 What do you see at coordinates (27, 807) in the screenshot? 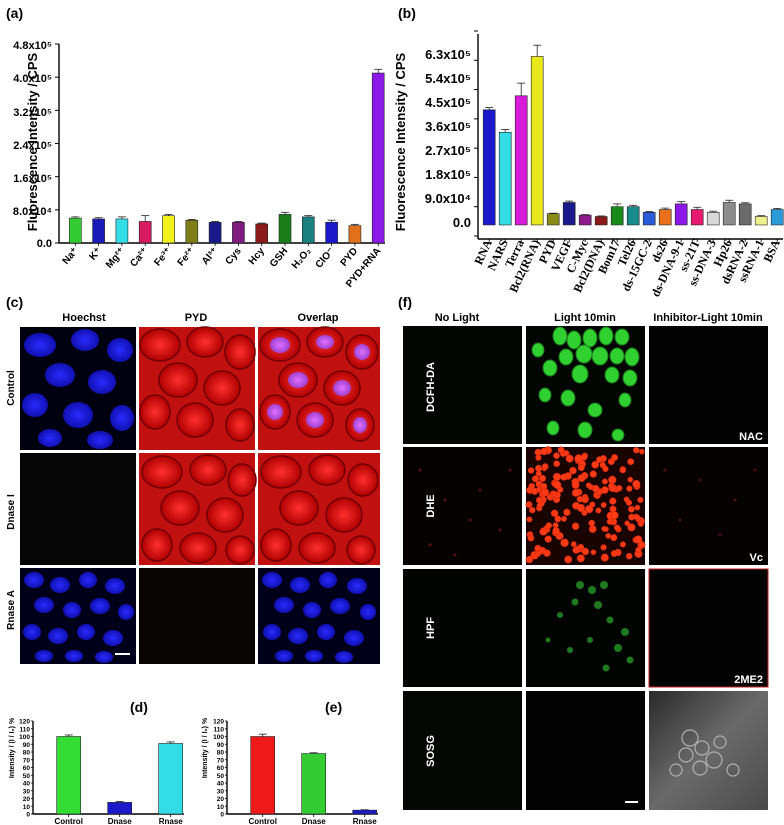
I see `y-tick-label: 10` at bounding box center [27, 807].